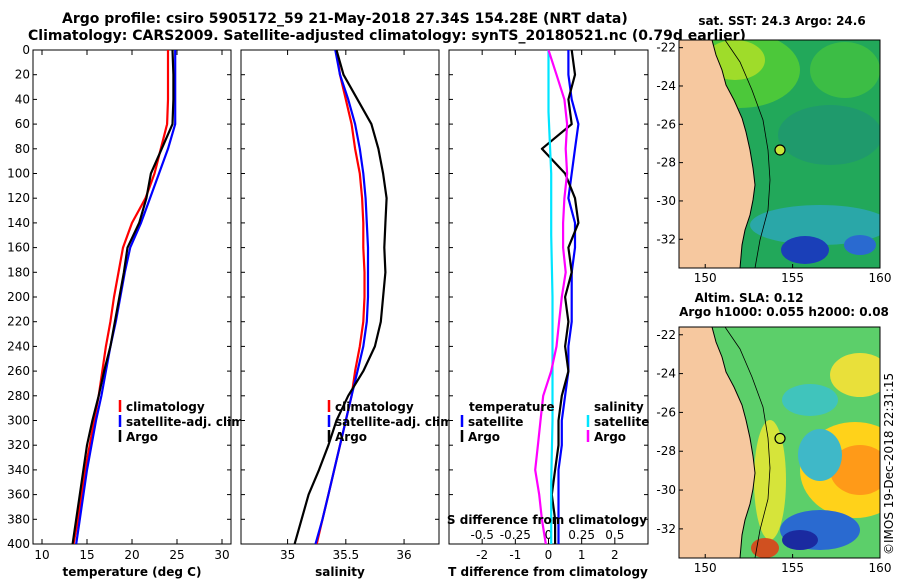  What do you see at coordinates (747, 442) in the screenshot?
I see `sla-shelf-contour` at bounding box center [747, 442].